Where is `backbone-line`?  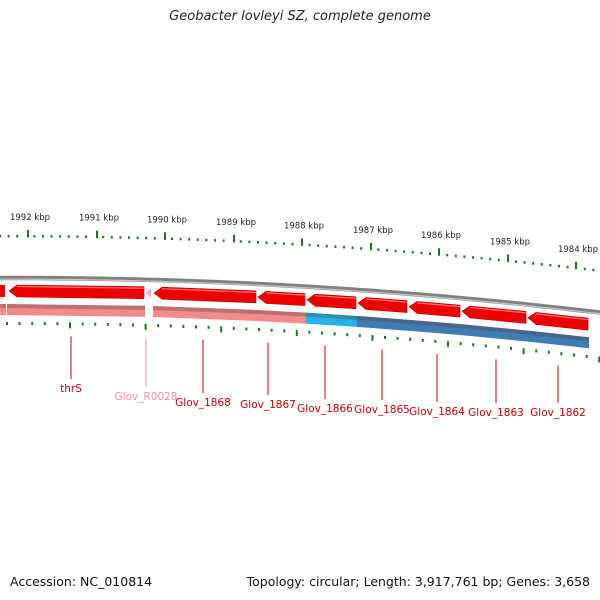 backbone-line is located at coordinates (300, 295).